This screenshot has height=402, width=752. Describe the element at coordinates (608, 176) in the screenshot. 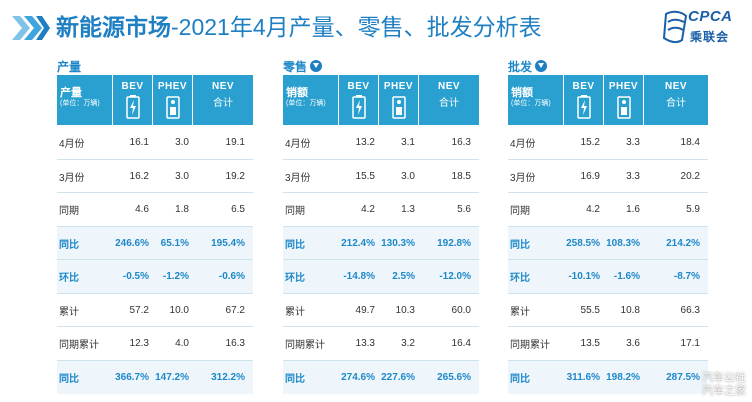

I see `table-row: 3月份 16.9 3.3 20.2` at that location.